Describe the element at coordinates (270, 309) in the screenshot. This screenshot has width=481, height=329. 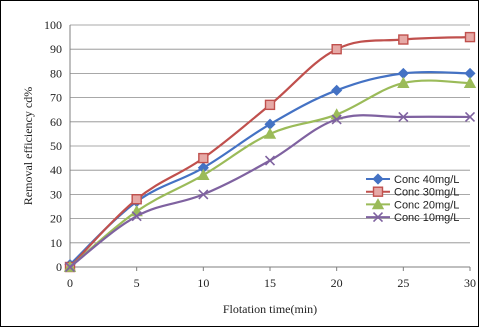
I see `x-axis-title: Flotation time(min)` at that location.